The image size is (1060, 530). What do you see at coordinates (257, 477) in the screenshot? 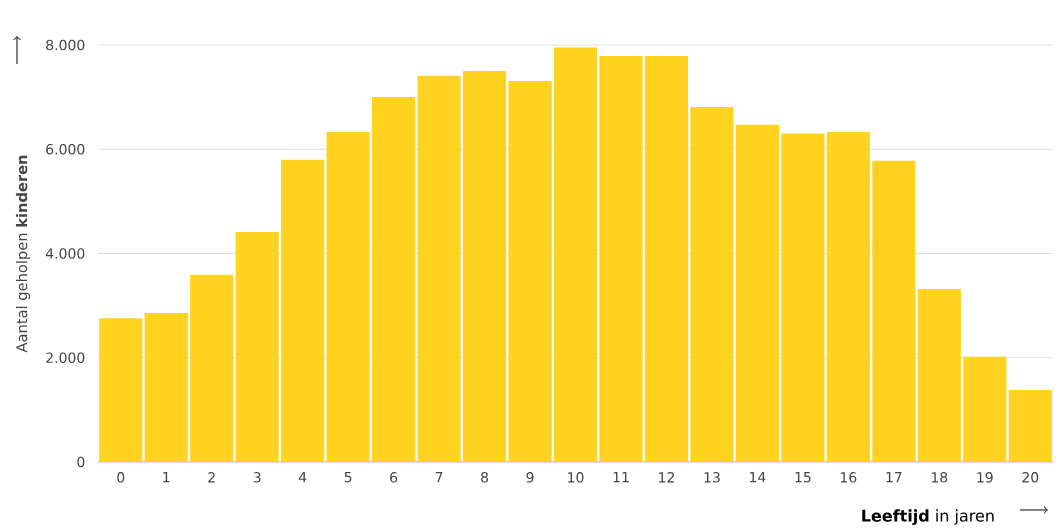
I see `x-tick-label: 3` at bounding box center [257, 477].